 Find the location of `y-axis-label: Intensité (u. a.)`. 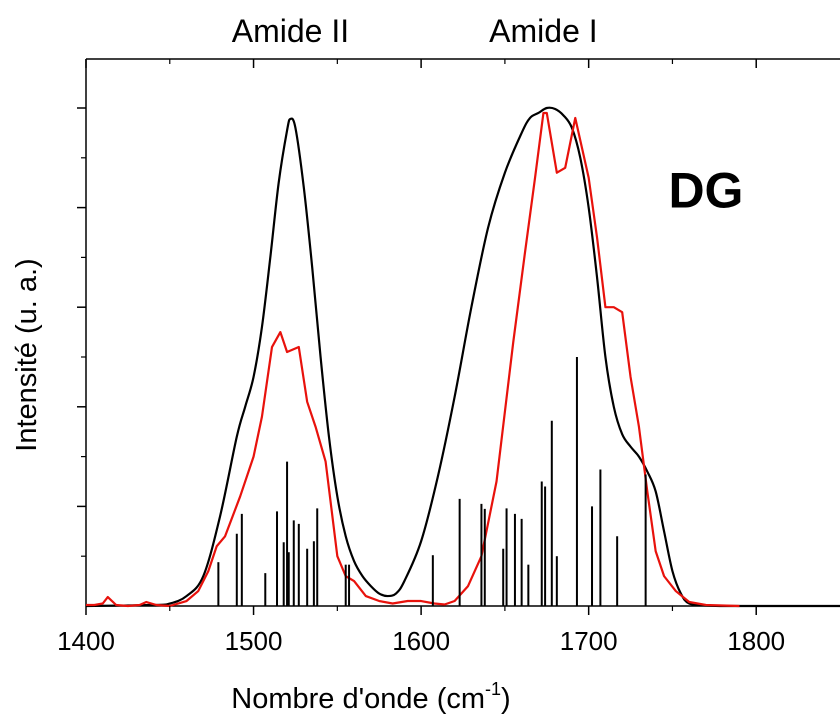

y-axis-label: Intensité (u. a.) is located at coordinates (27, 354).